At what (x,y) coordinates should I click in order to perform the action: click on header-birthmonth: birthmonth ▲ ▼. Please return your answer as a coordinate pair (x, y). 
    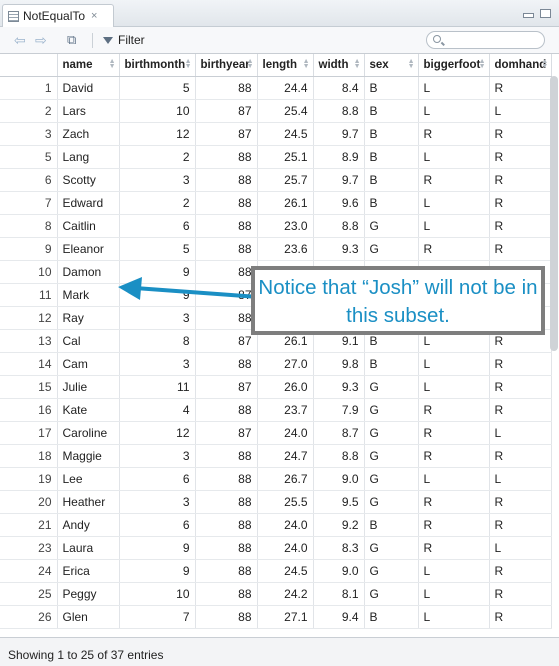
    Looking at the image, I should click on (157, 65).